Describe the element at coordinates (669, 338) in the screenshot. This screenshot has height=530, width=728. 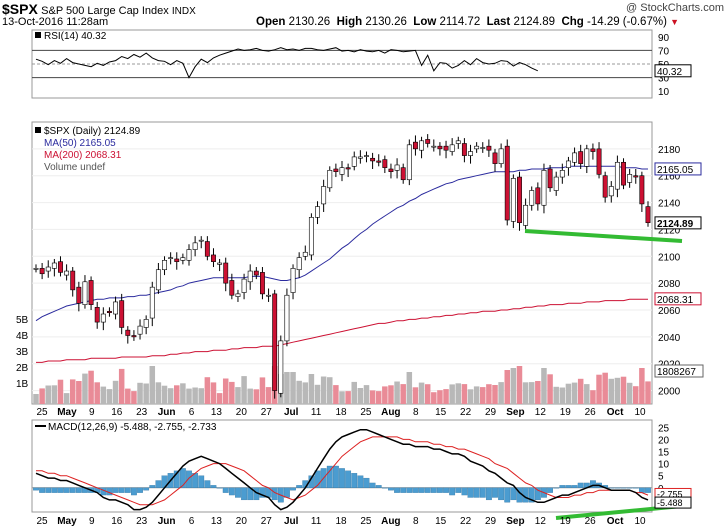
I see `price-y-tick: 2040` at that location.